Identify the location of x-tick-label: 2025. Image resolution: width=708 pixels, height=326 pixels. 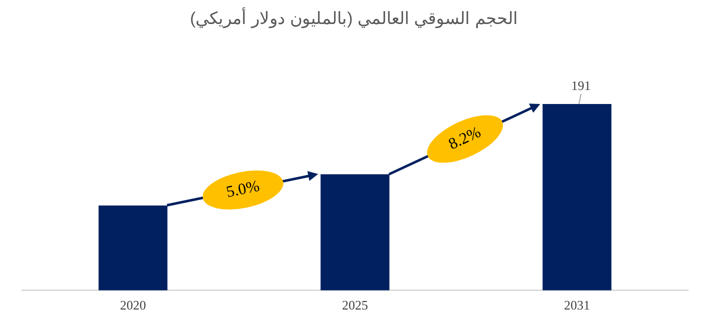
(355, 305).